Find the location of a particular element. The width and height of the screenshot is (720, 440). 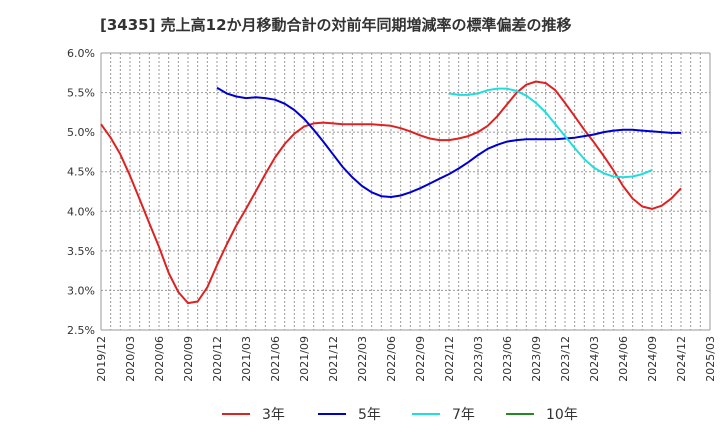

legend: 3年 5年 7年 10年 is located at coordinates (400, 415).